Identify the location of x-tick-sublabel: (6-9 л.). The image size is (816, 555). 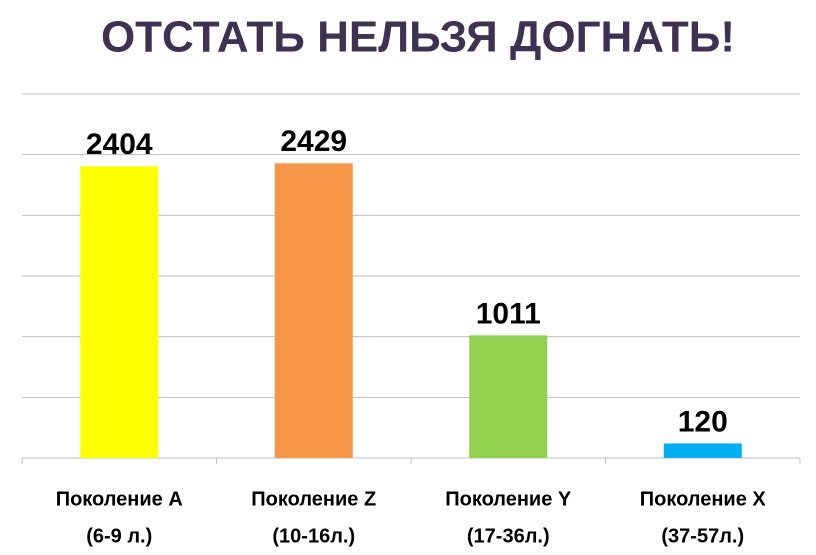
(119, 536).